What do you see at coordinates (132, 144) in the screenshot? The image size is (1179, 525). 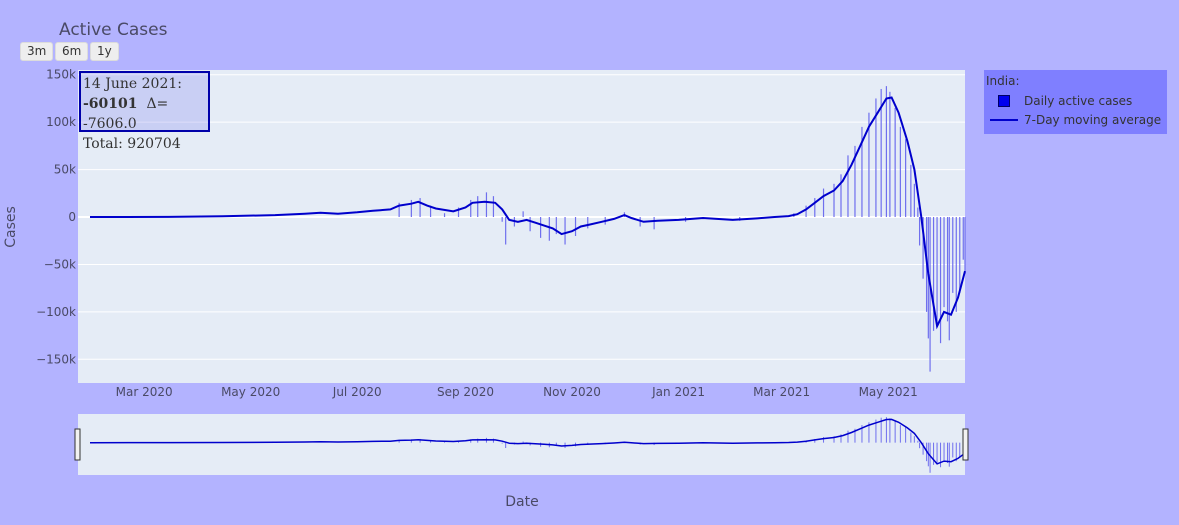 I see `annotation-total: Total: 920704` at bounding box center [132, 144].